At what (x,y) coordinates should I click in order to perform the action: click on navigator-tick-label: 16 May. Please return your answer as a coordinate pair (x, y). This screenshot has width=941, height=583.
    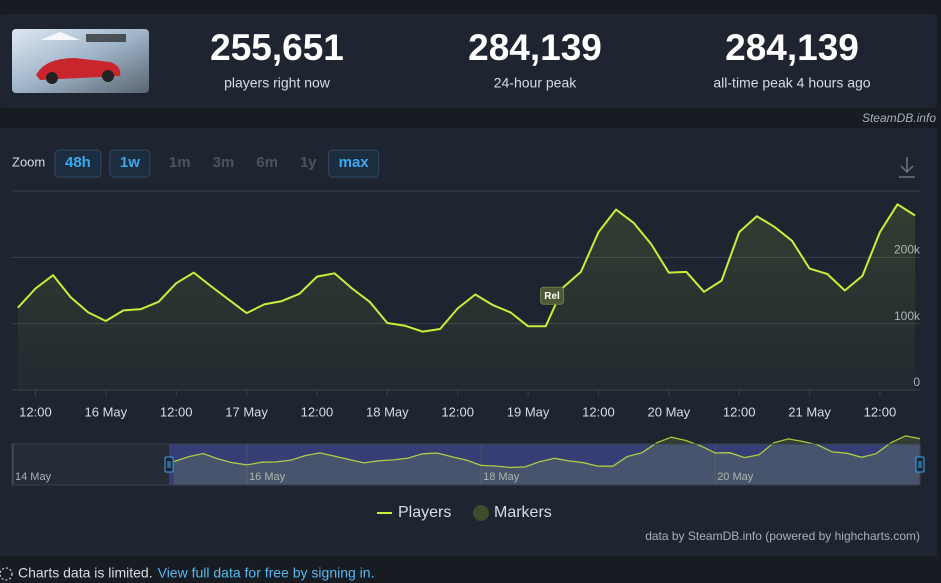
    Looking at the image, I should click on (267, 477).